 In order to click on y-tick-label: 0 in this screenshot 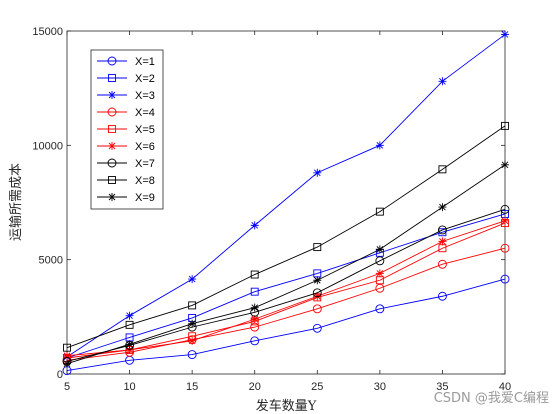, I will do `click(60, 375)`.